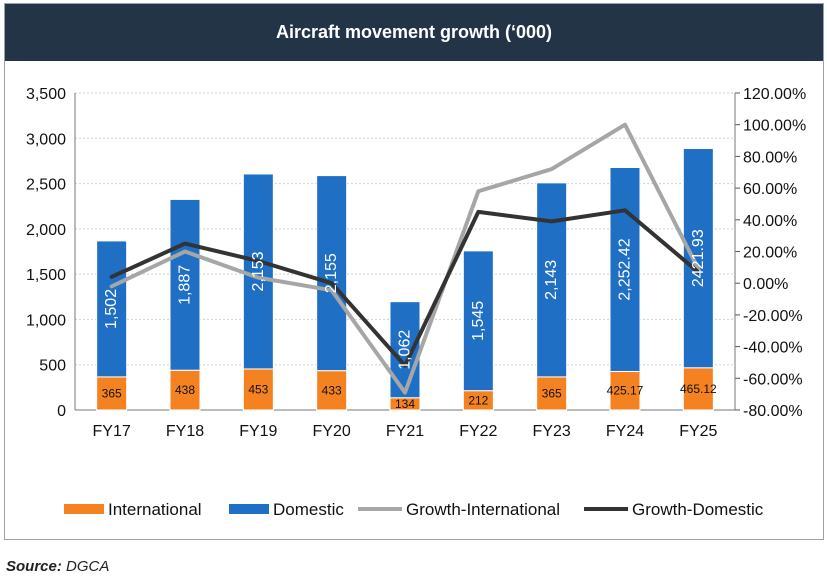 This screenshot has width=827, height=580. Describe the element at coordinates (773, 379) in the screenshot. I see `y-right-tick-label: -60.00%` at that location.